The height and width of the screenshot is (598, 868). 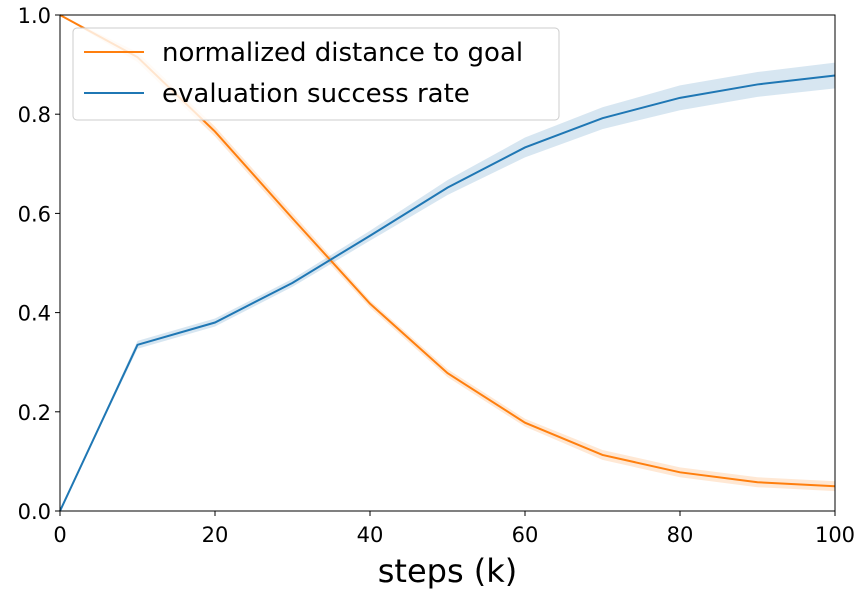 I want to click on legend-box, so click(x=316, y=74).